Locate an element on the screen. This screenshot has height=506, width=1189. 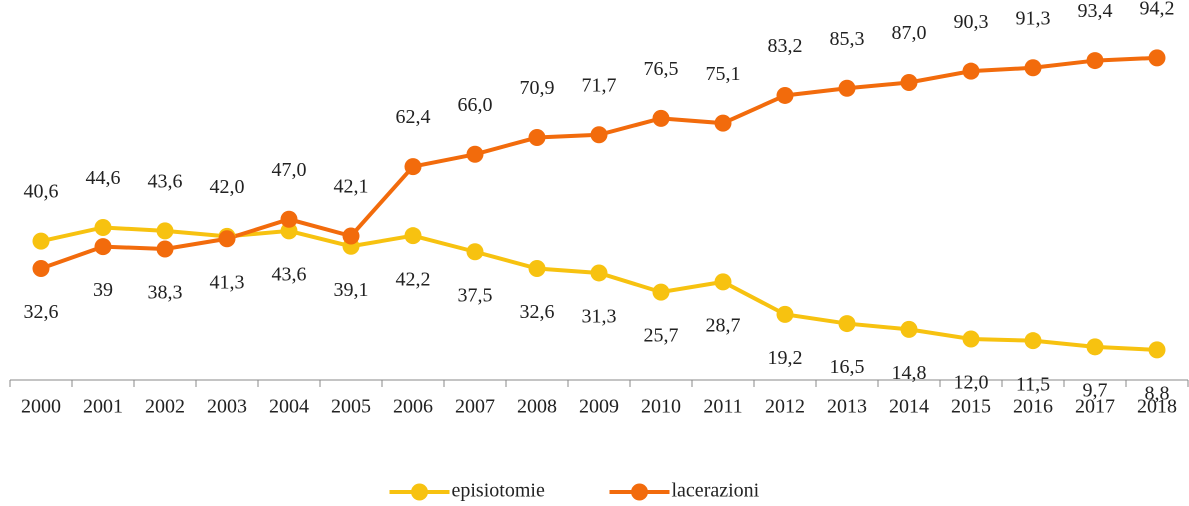
x-tick-label: 2007 is located at coordinates (475, 407).